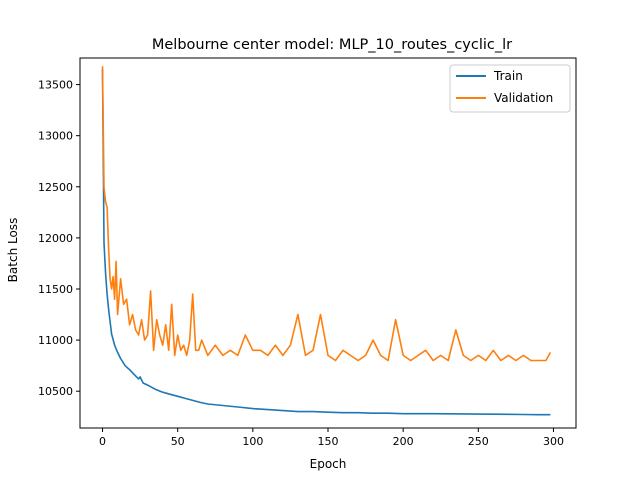  Describe the element at coordinates (55, 238) in the screenshot. I see `y-tick-label: 12000` at that location.